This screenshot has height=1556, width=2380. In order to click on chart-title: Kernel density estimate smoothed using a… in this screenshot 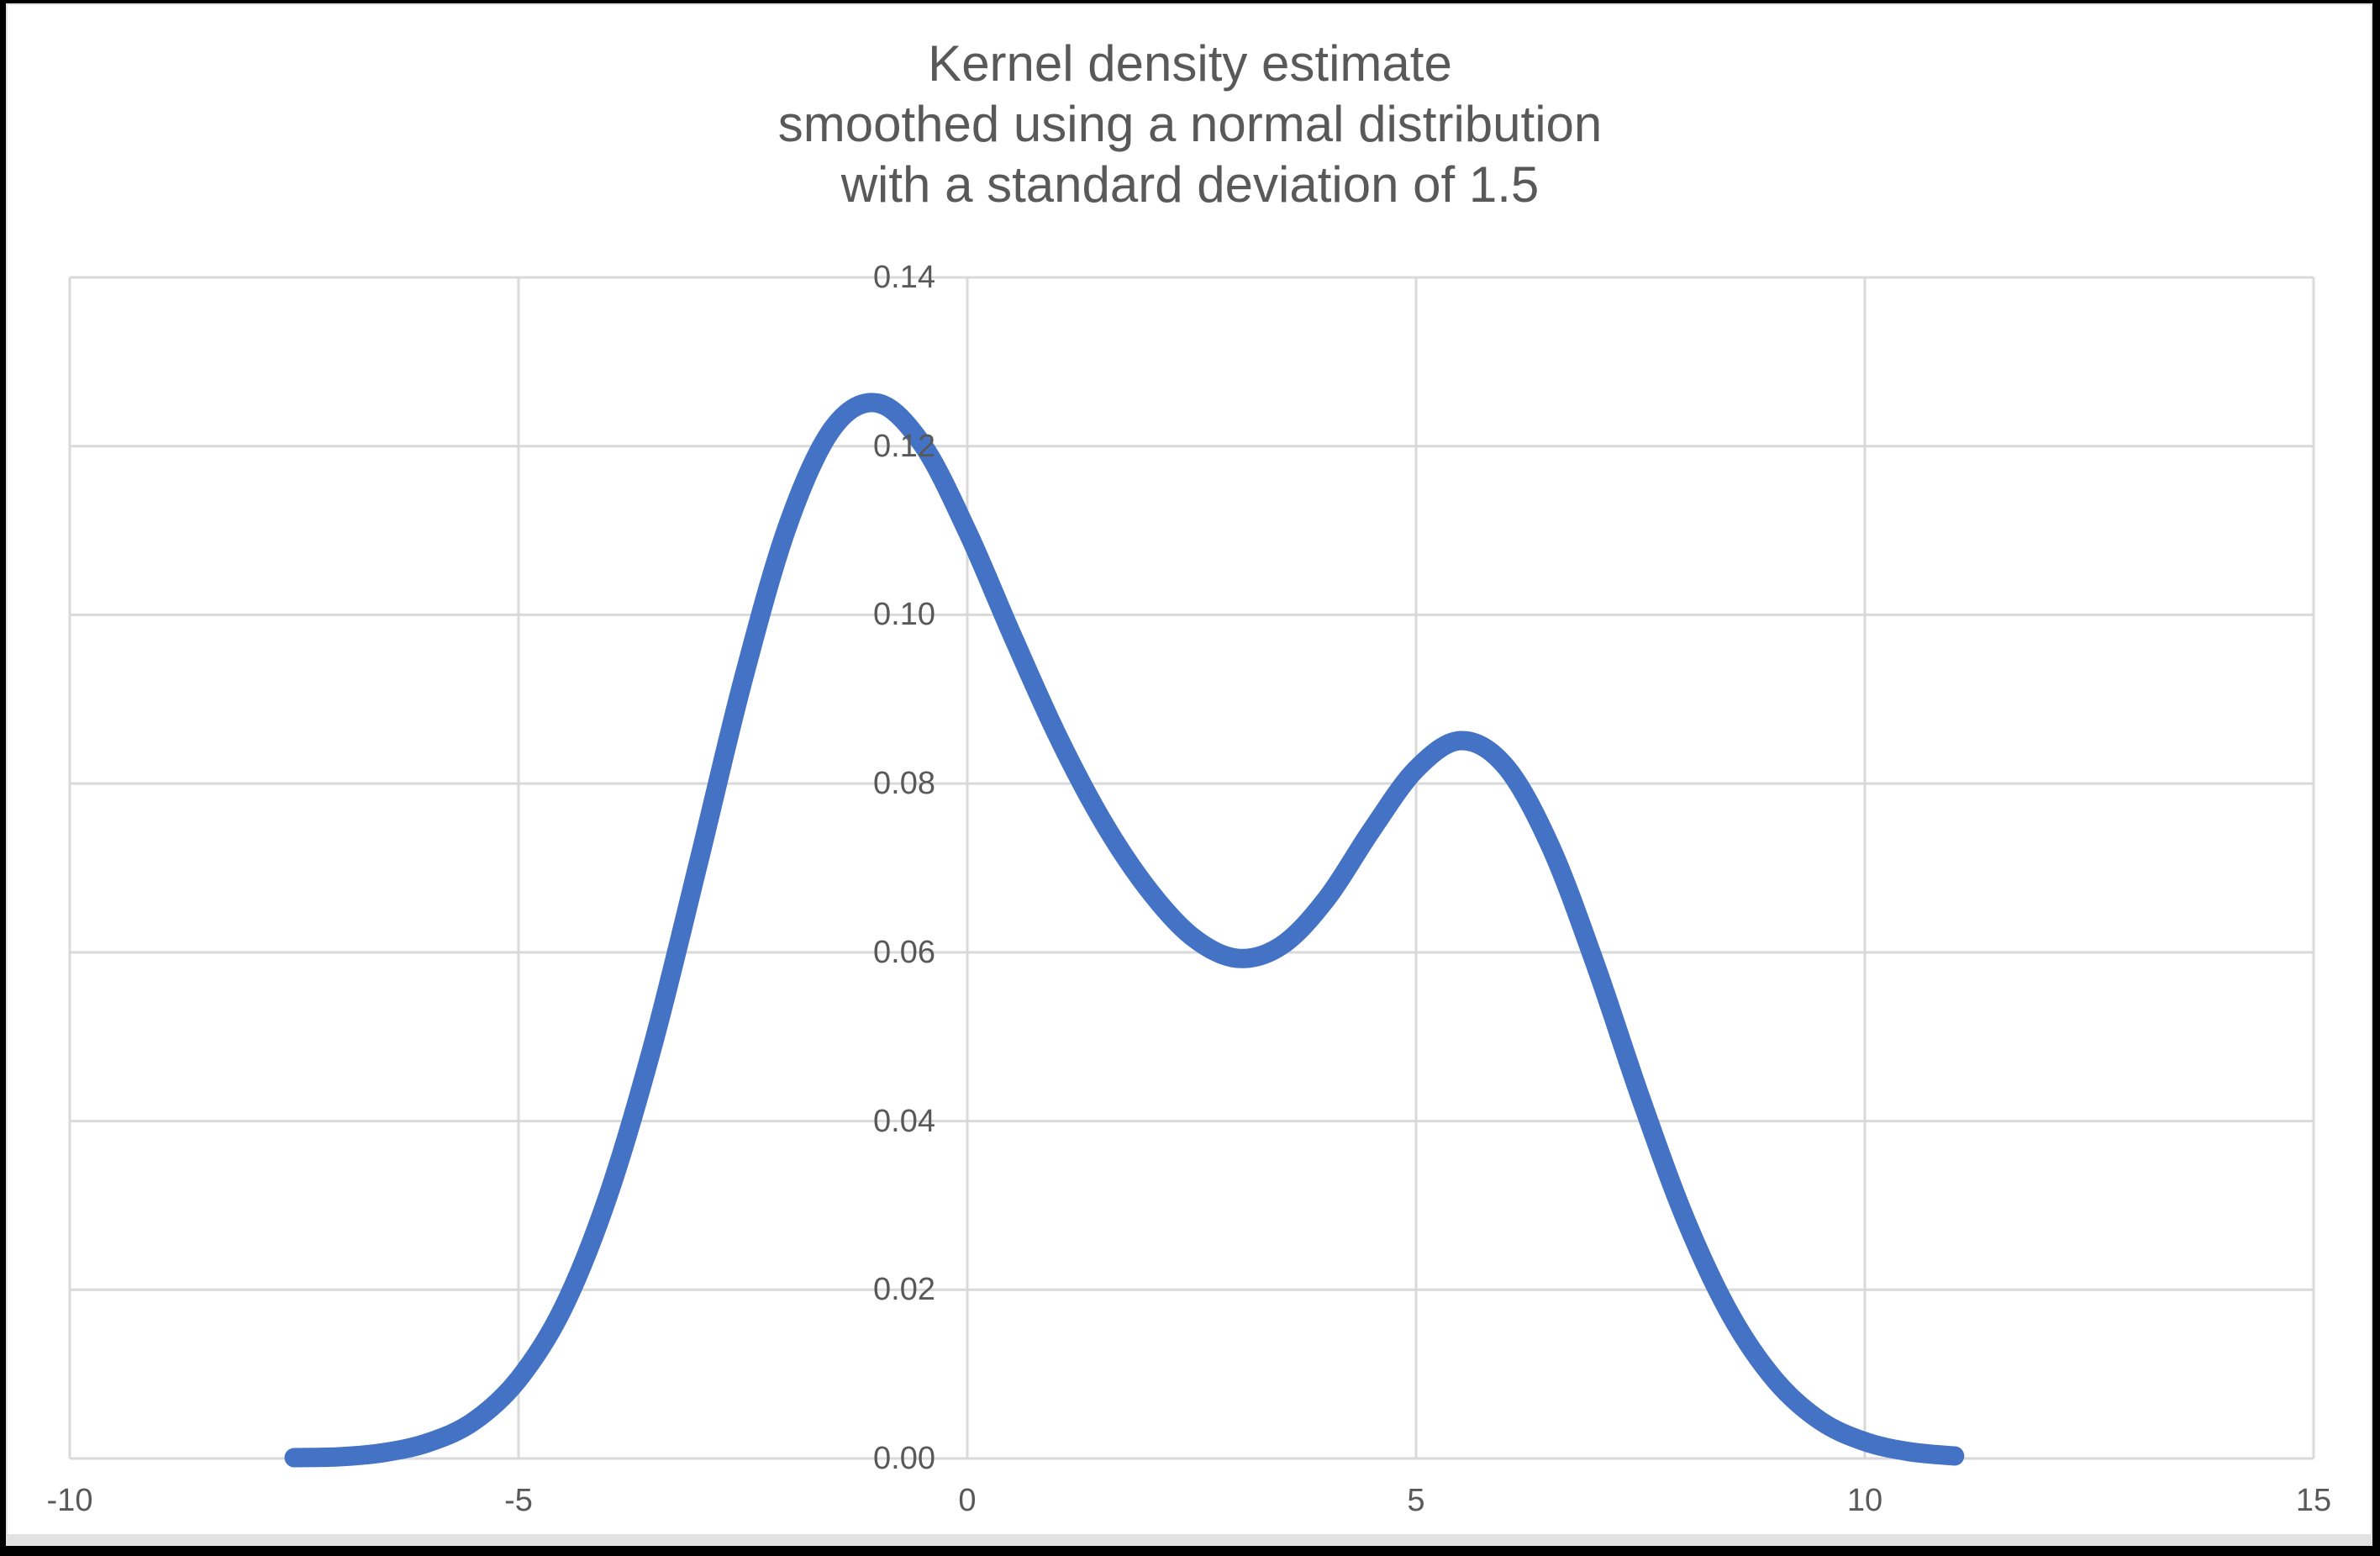, I will do `click(1190, 124)`.